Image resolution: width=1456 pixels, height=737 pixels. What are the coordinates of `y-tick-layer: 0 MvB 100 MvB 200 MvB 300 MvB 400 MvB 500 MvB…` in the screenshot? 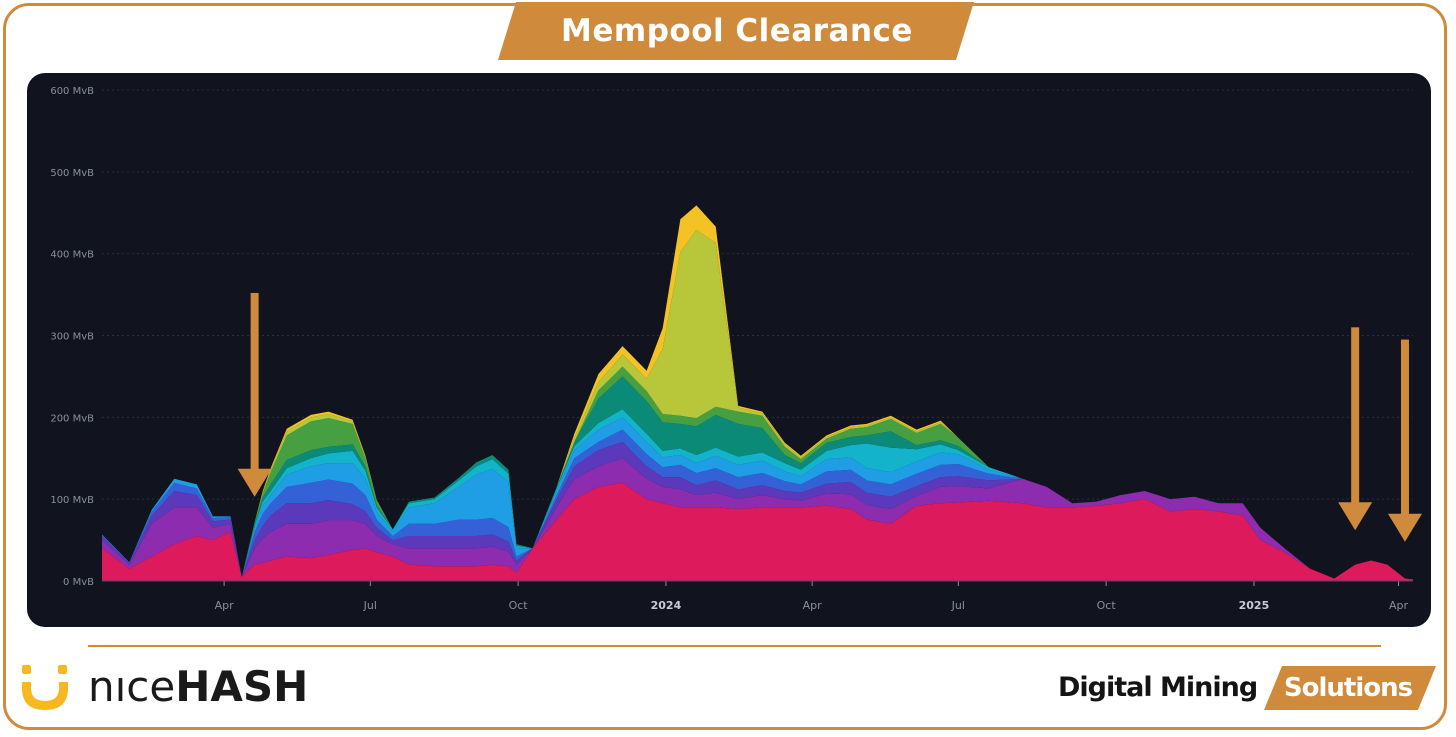 It's located at (72, 337).